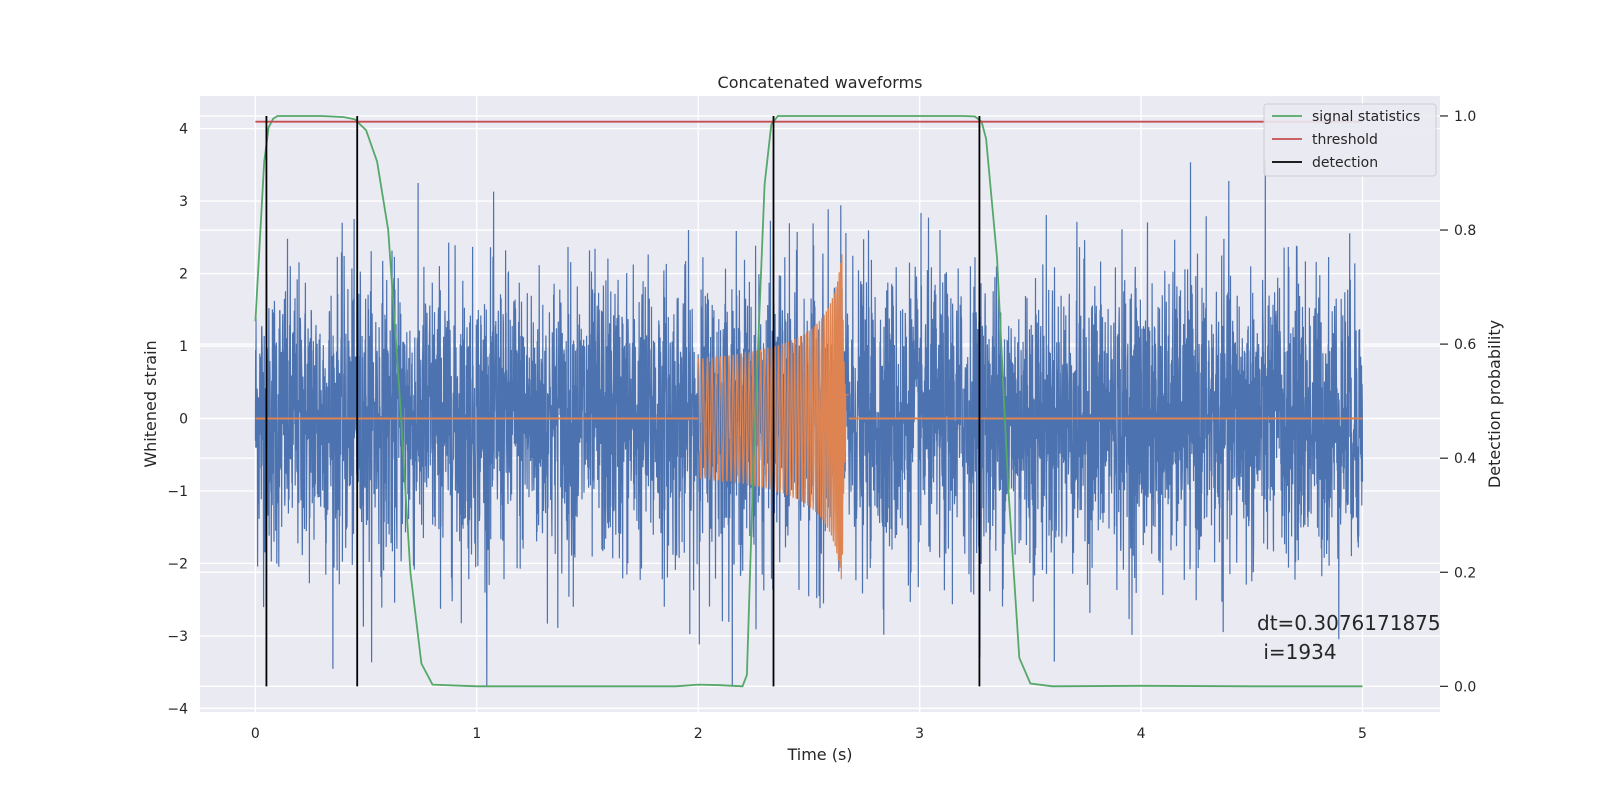 The height and width of the screenshot is (800, 1600). What do you see at coordinates (1465, 231) in the screenshot?
I see `y2-tick-label: 0.8` at bounding box center [1465, 231].